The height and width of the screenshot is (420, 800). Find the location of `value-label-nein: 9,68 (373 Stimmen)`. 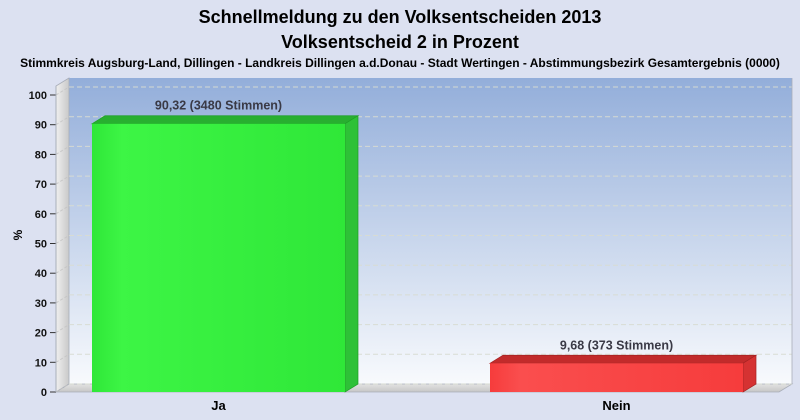

value-label-nein: 9,68 (373 Stimmen) is located at coordinates (616, 345).